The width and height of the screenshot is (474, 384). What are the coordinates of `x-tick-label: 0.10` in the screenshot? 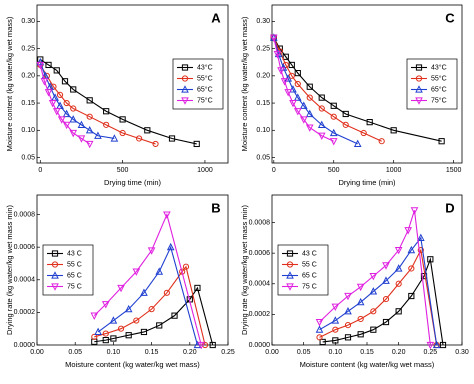 It's located at (336, 352).